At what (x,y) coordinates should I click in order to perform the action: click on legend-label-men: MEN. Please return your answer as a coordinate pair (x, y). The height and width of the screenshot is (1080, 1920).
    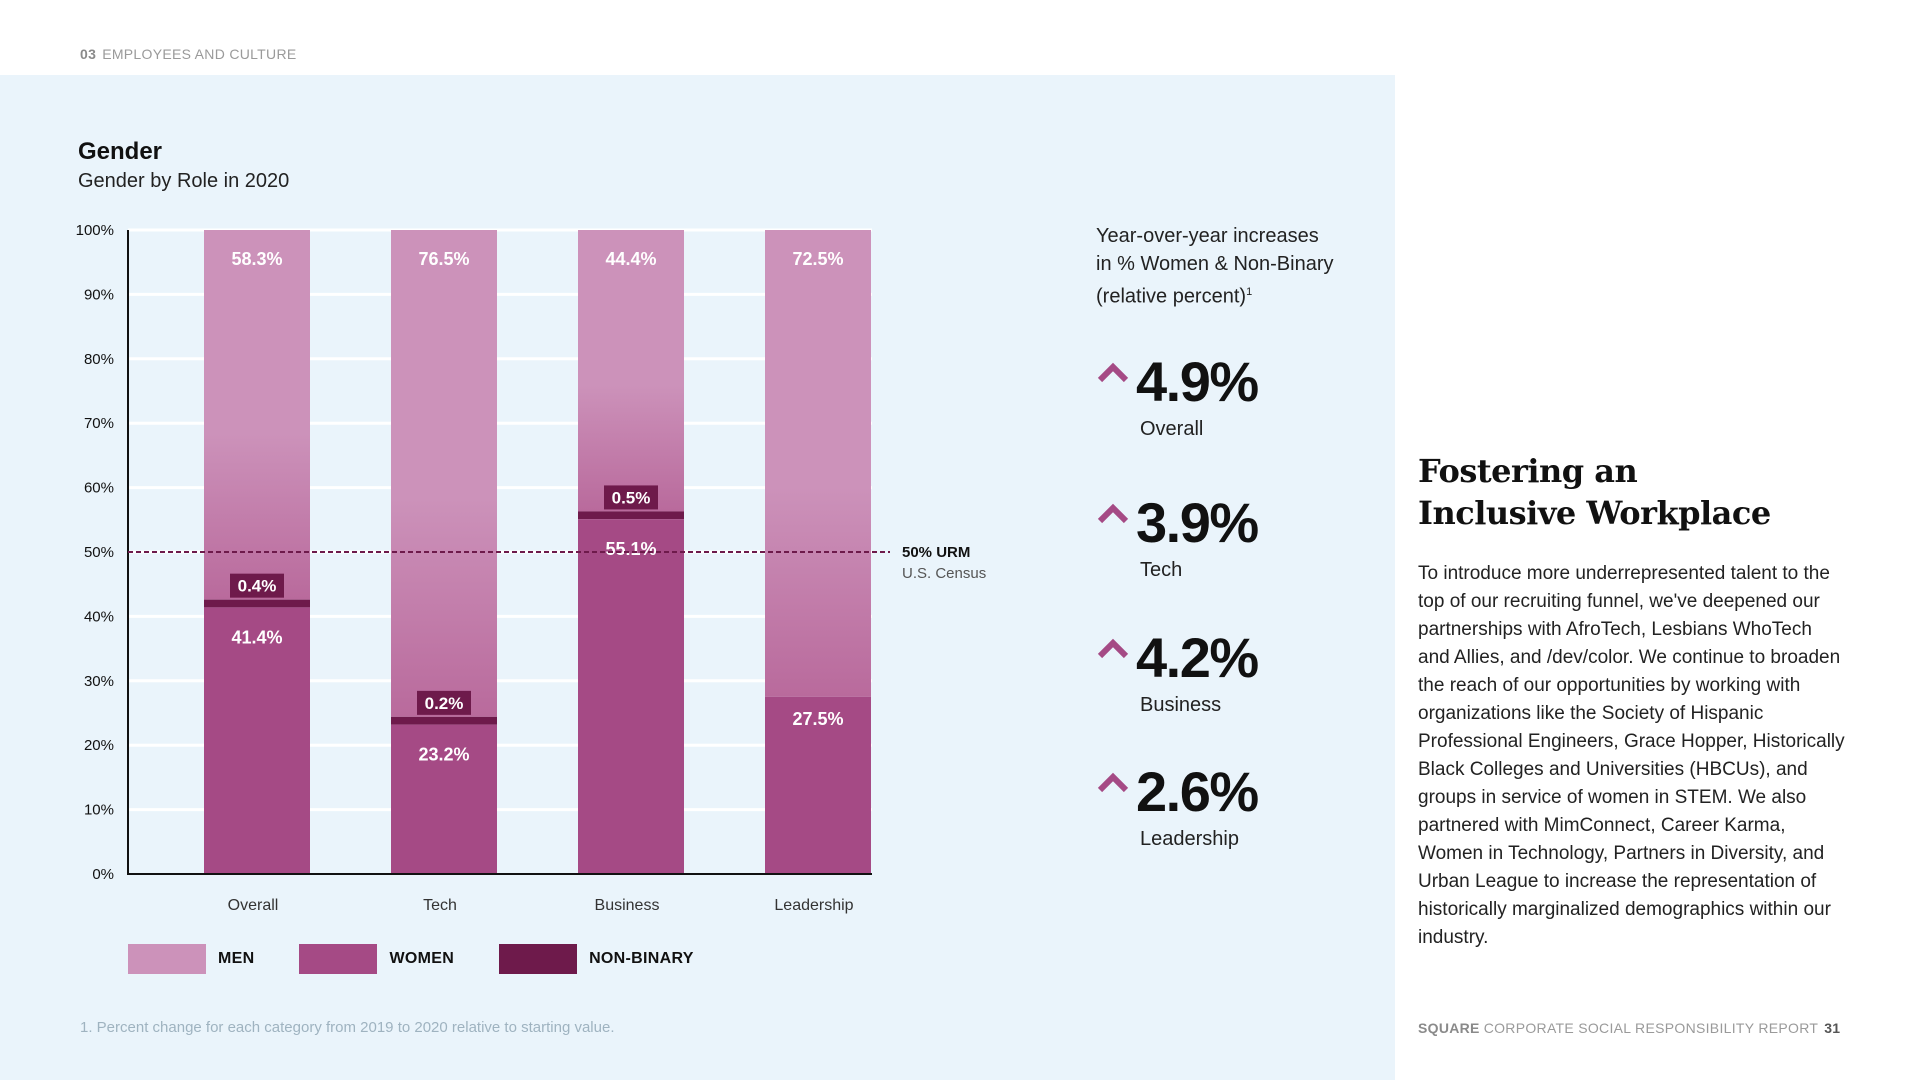
    Looking at the image, I should click on (236, 958).